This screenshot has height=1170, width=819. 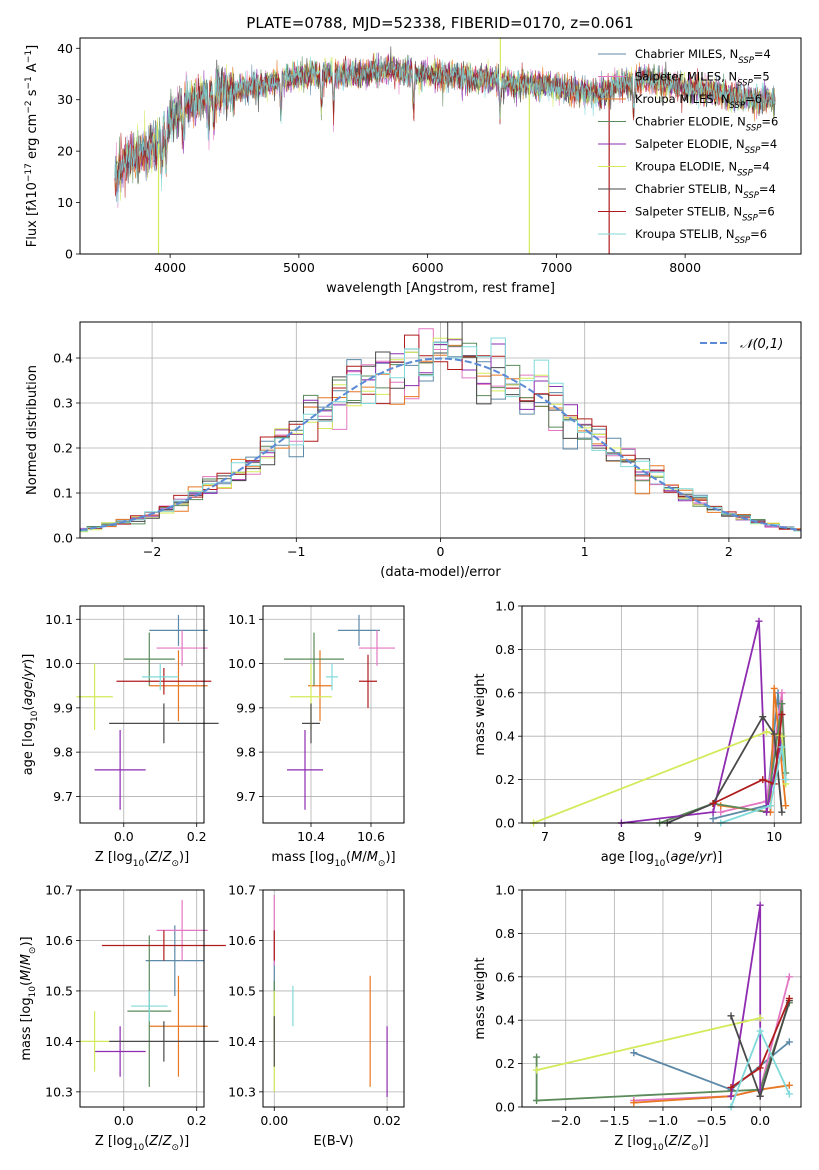 I want to click on legend-entry: Kroupa STELIB, NSSP=6, so click(x=701, y=236).